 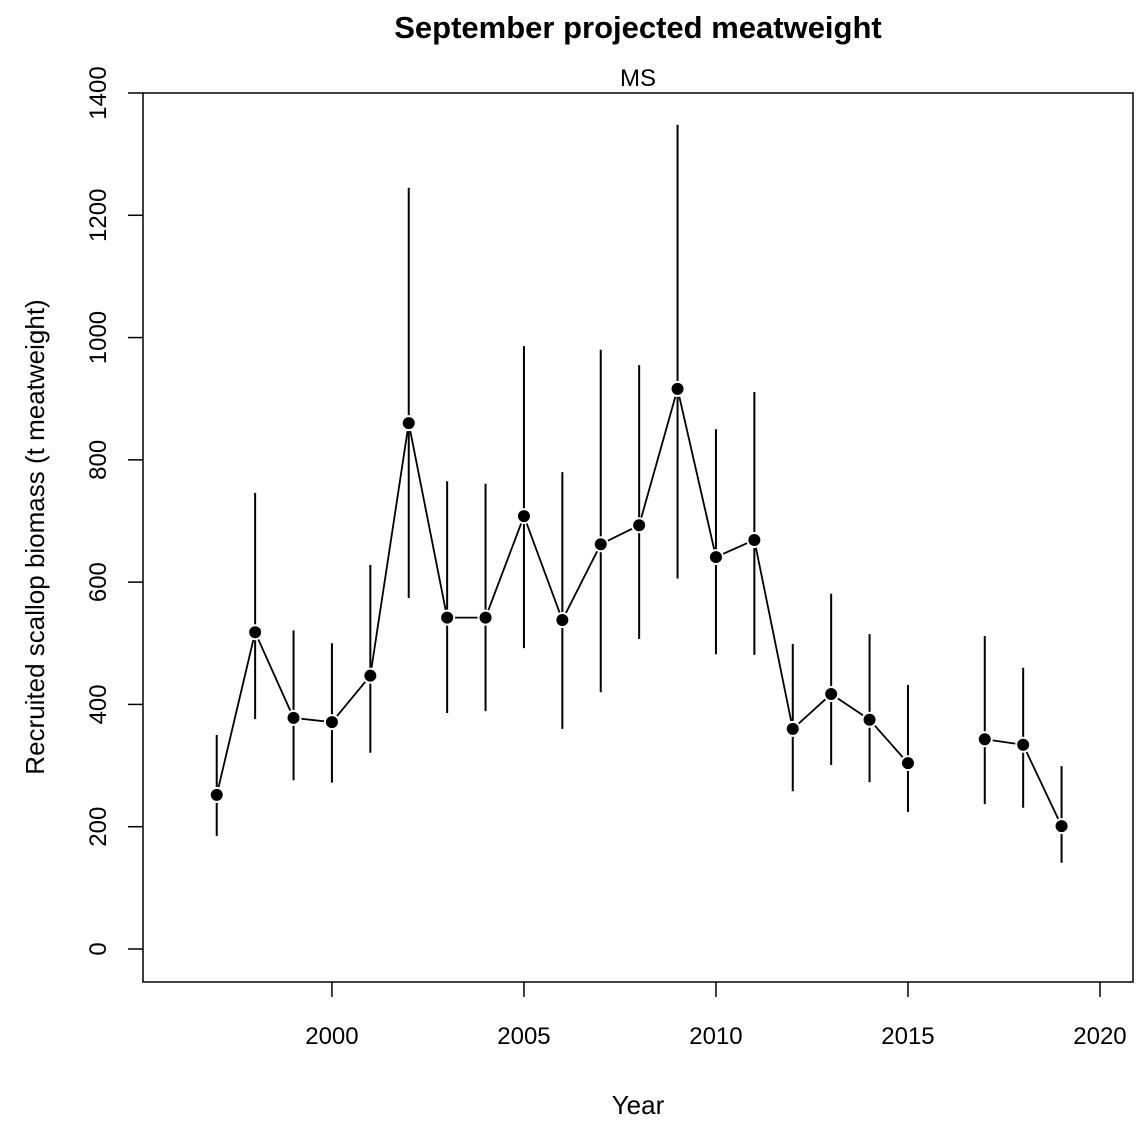 What do you see at coordinates (715, 1036) in the screenshot?
I see `x-tick-label: 2010` at bounding box center [715, 1036].